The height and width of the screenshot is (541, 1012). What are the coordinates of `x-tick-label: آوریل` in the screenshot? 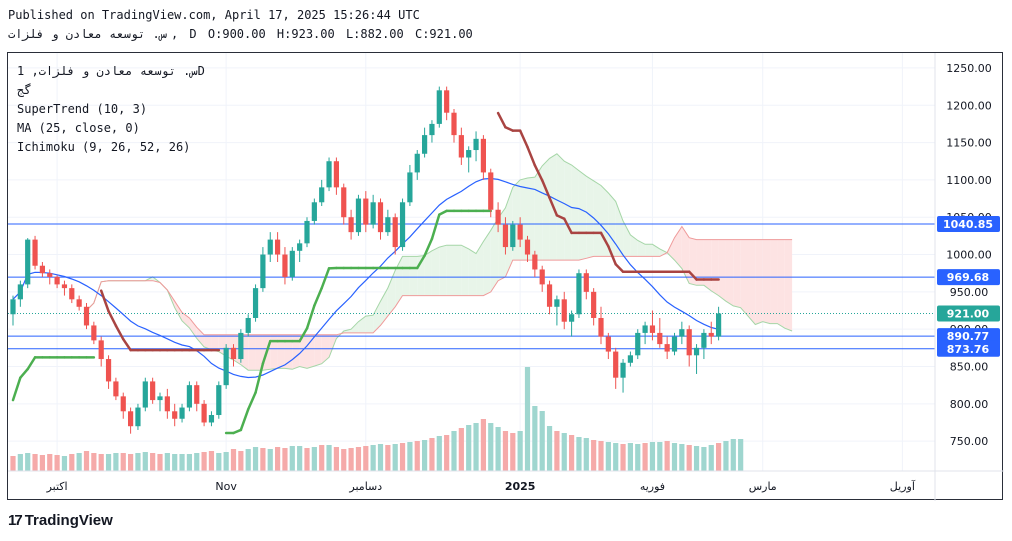 It's located at (903, 486).